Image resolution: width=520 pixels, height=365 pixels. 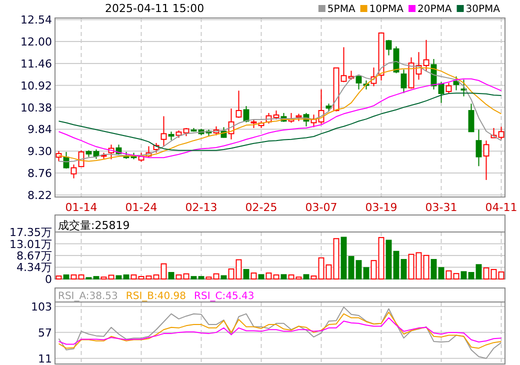 I want to click on y-tick-label: 11.46, so click(x=36, y=63).